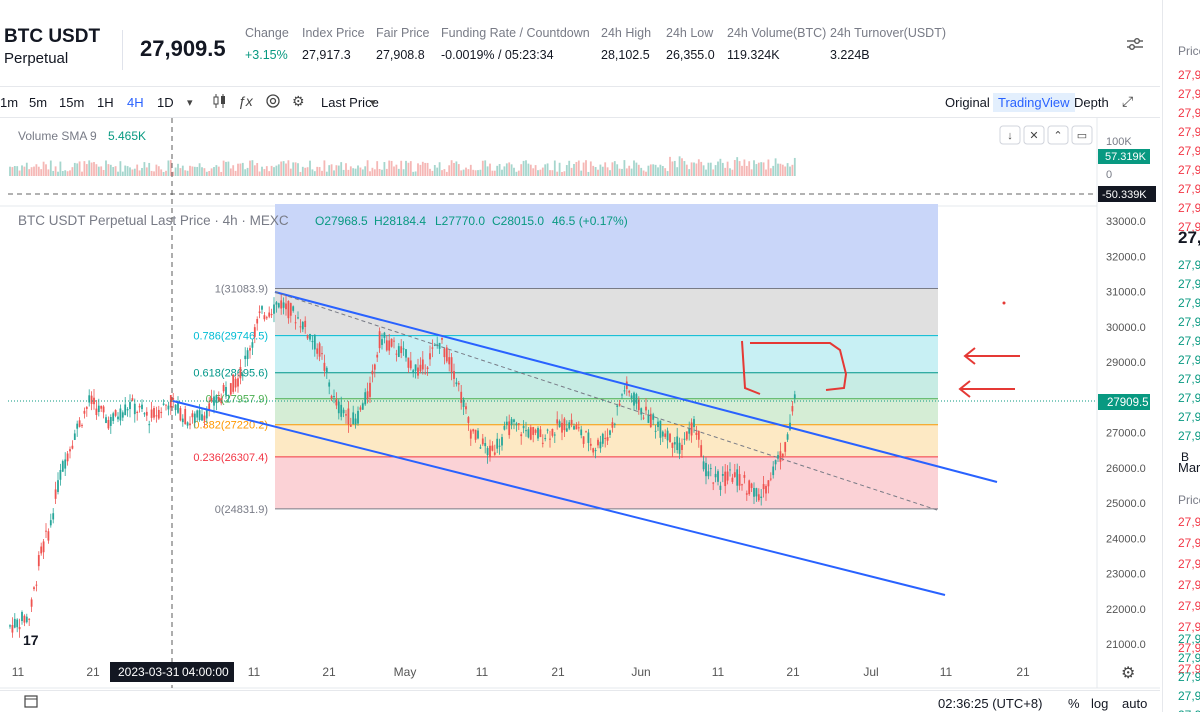 The width and height of the screenshot is (1200, 713). What do you see at coordinates (1074, 703) in the screenshot?
I see `percent-toggle: %` at bounding box center [1074, 703].